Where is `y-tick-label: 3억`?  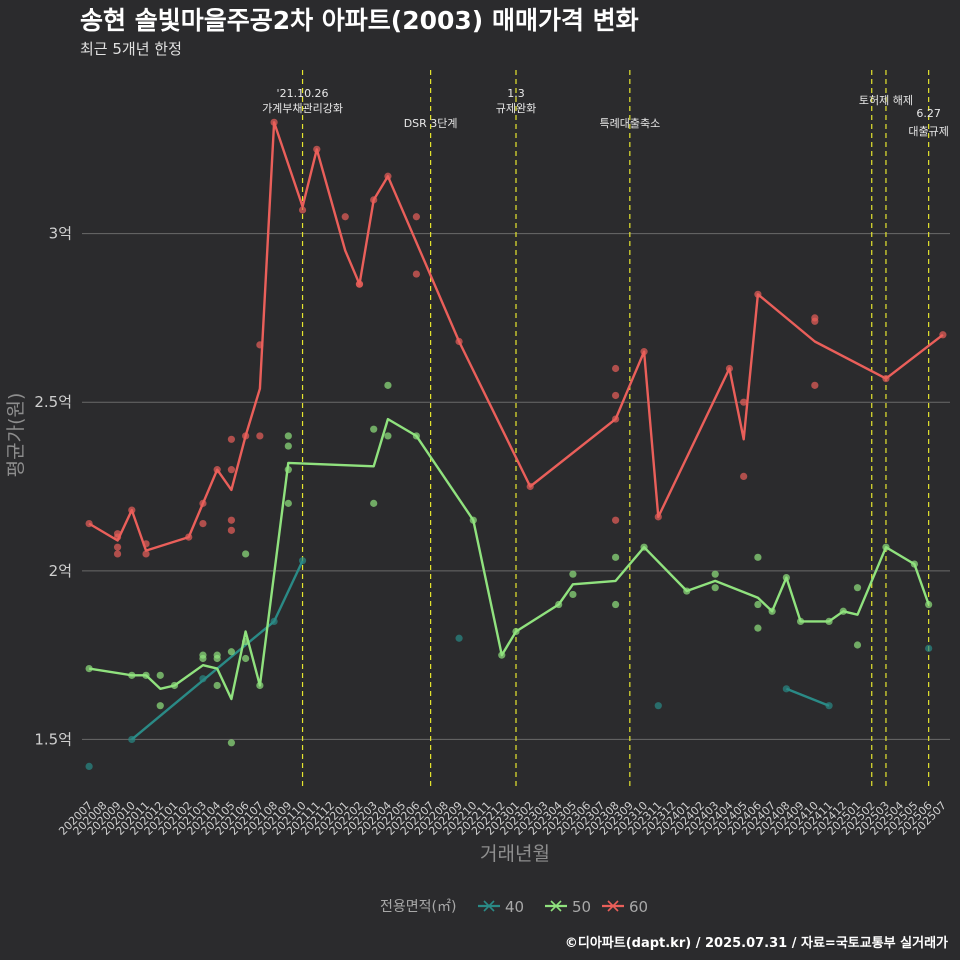
y-tick-label: 3억 is located at coordinates (60, 234).